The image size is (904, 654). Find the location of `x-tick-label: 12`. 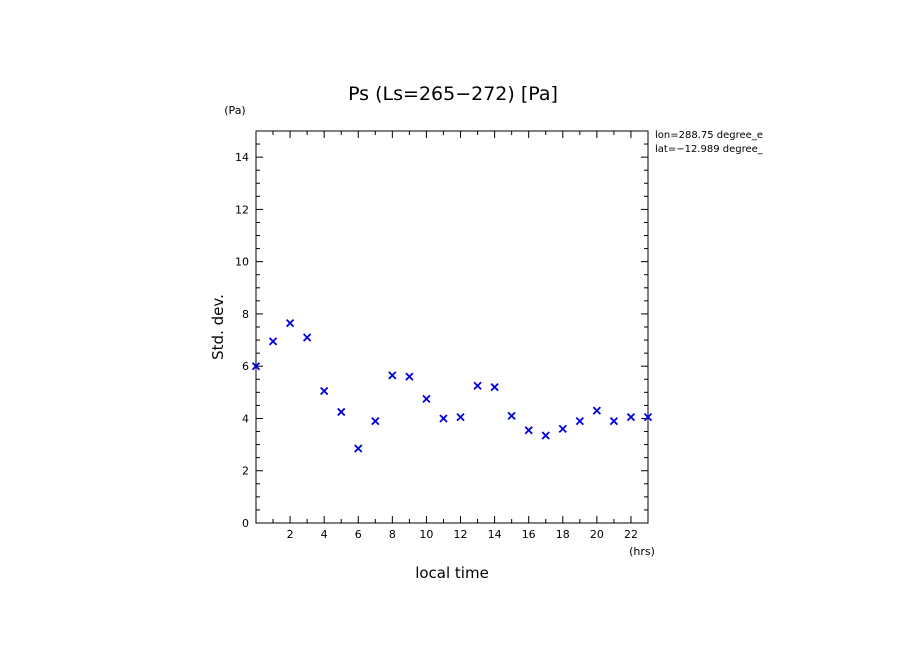

x-tick-label: 12 is located at coordinates (461, 534).